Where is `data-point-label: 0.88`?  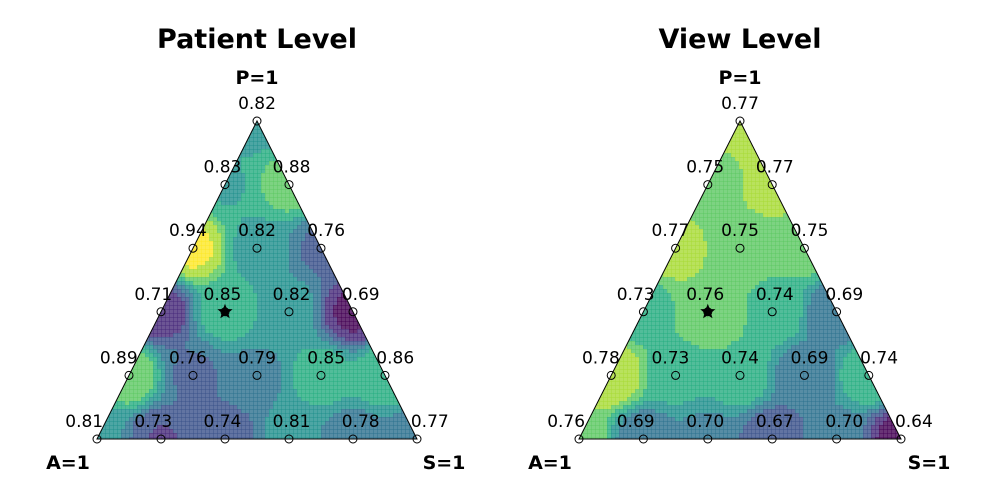 data-point-label: 0.88 is located at coordinates (292, 168).